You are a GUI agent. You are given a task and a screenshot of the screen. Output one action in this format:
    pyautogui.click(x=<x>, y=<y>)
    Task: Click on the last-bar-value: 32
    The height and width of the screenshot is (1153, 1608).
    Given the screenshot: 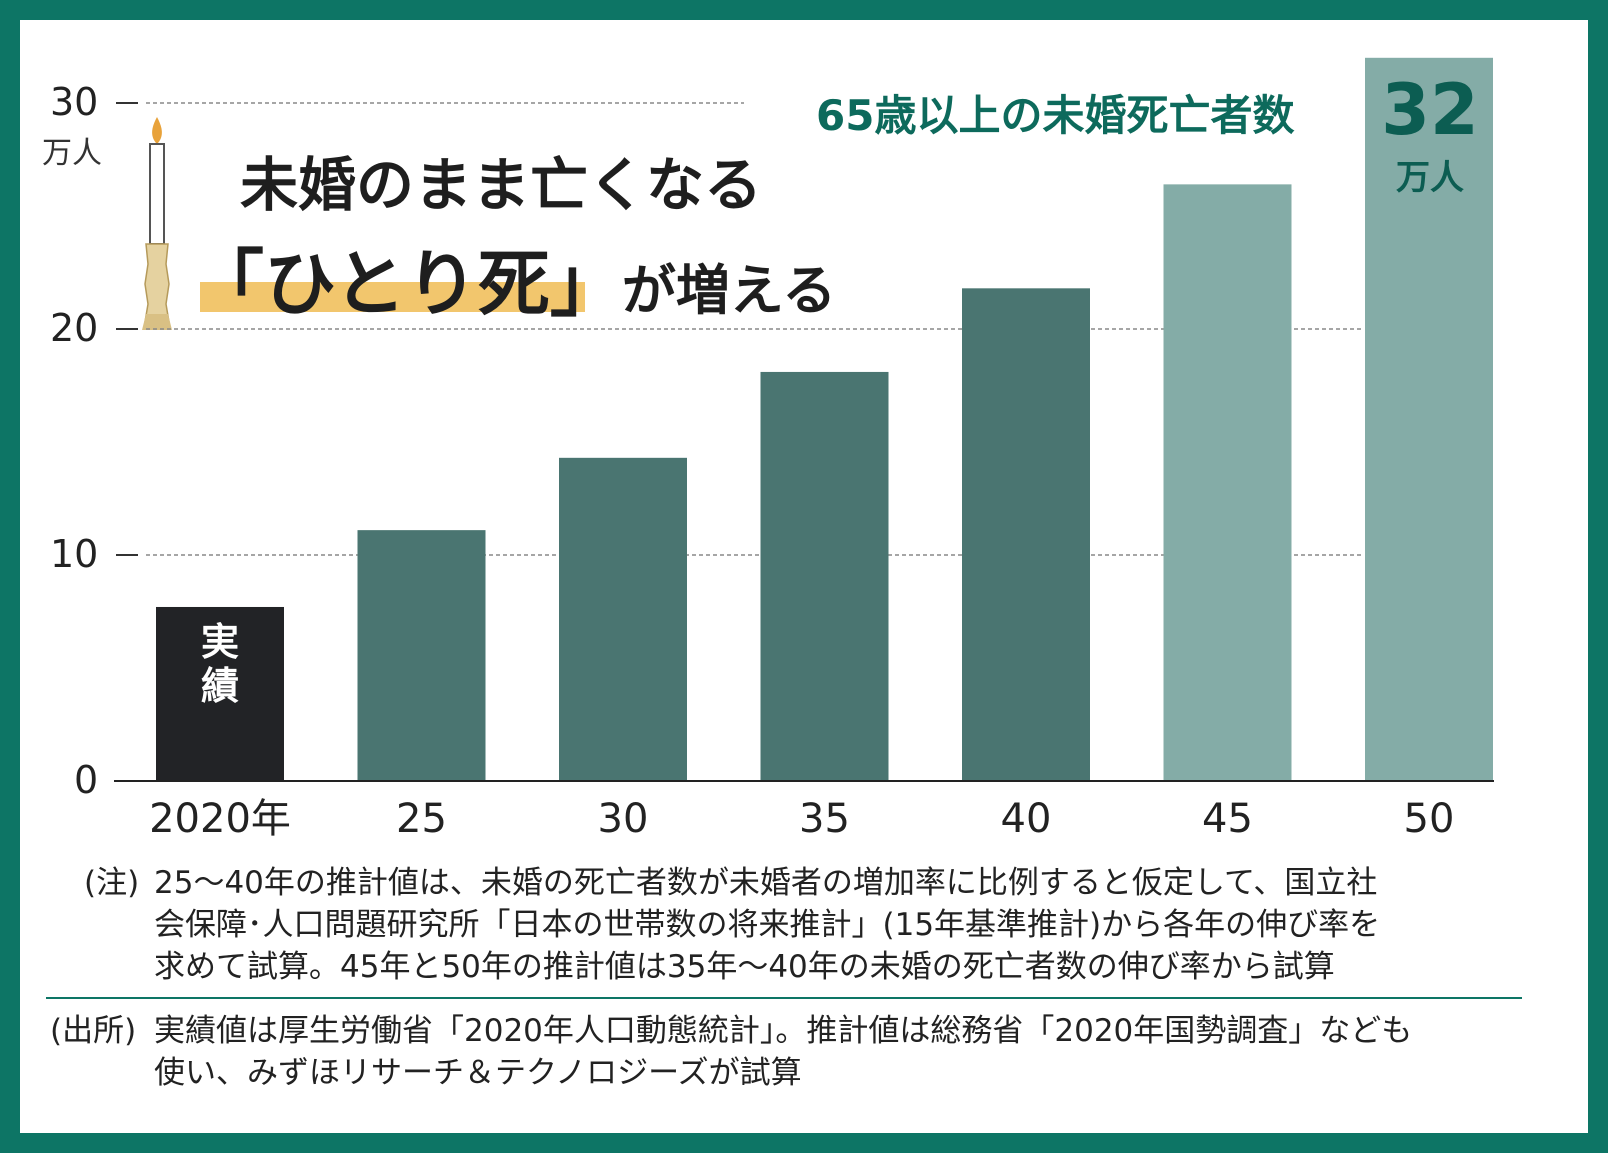 What is the action you would take?
    pyautogui.click(x=1430, y=110)
    